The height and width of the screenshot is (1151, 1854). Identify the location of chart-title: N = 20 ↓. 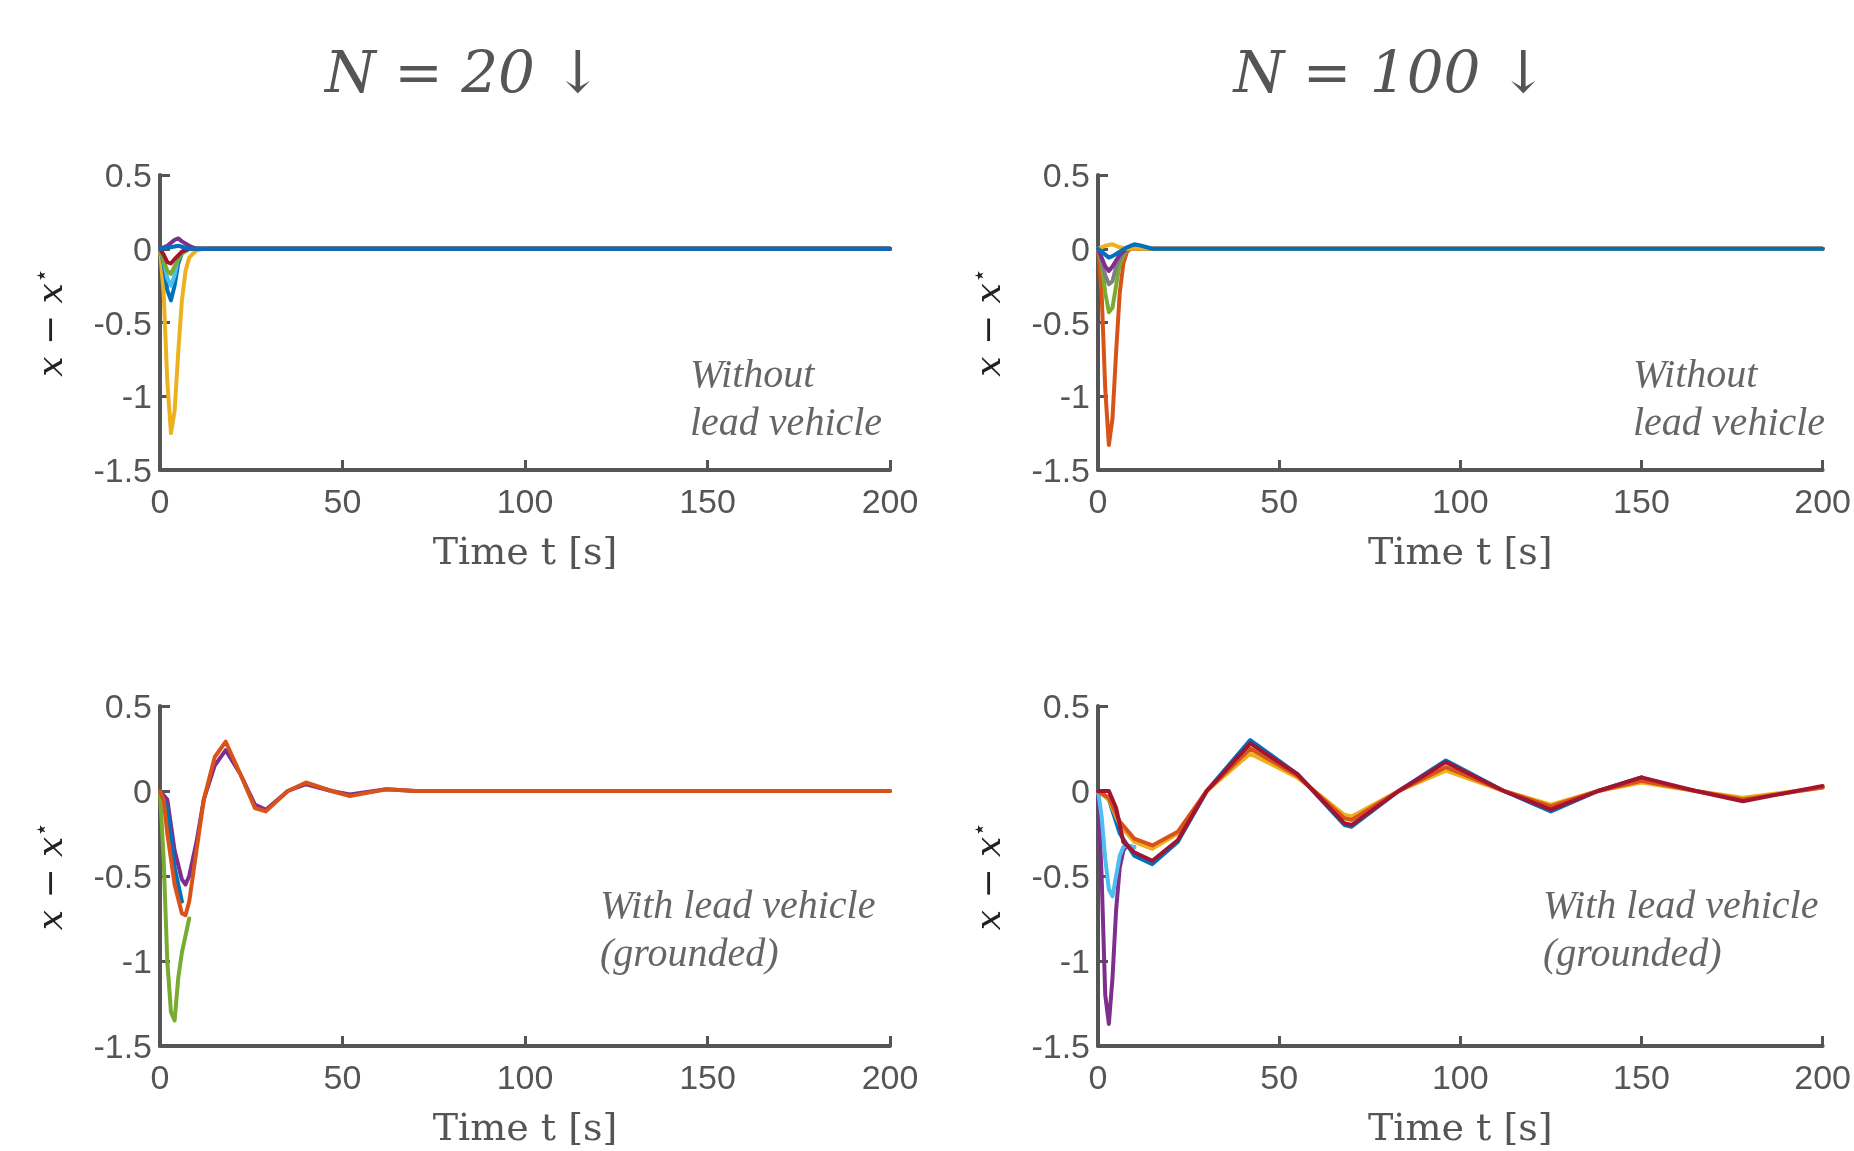
(462, 72).